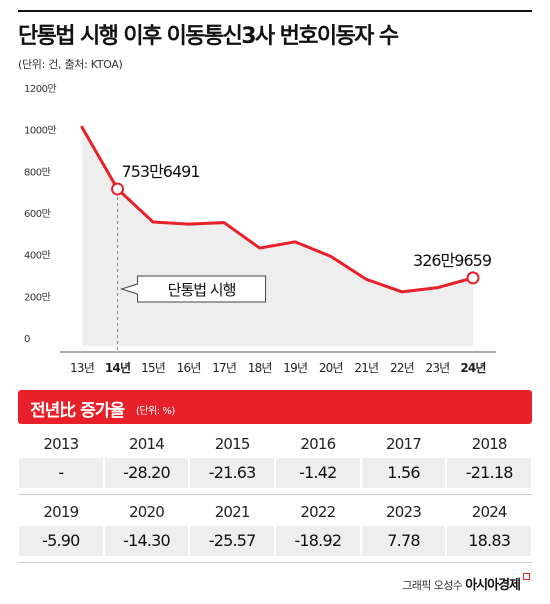 The height and width of the screenshot is (604, 550). Describe the element at coordinates (318, 473) in the screenshot. I see `value-cell: -1.42` at that location.